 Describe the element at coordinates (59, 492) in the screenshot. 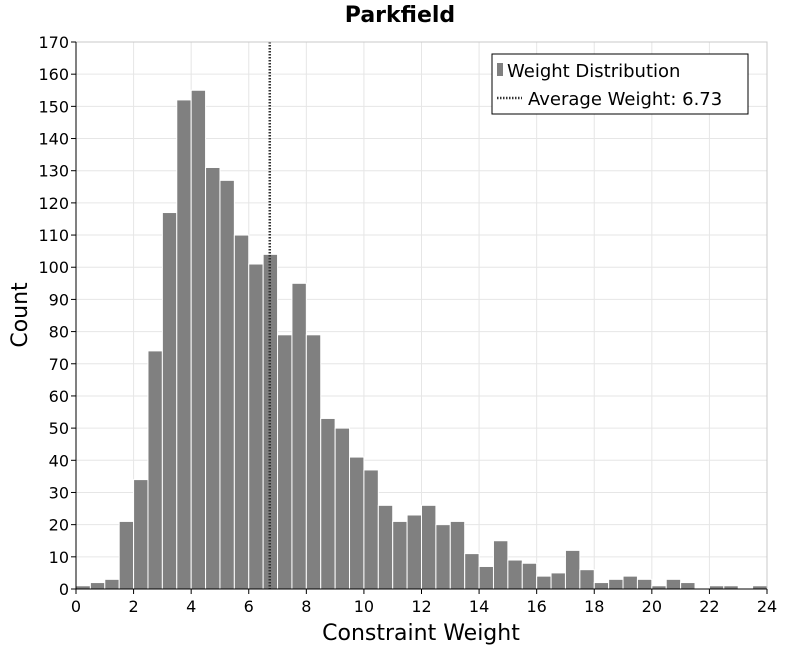

I see `y-tick-label: 30` at that location.